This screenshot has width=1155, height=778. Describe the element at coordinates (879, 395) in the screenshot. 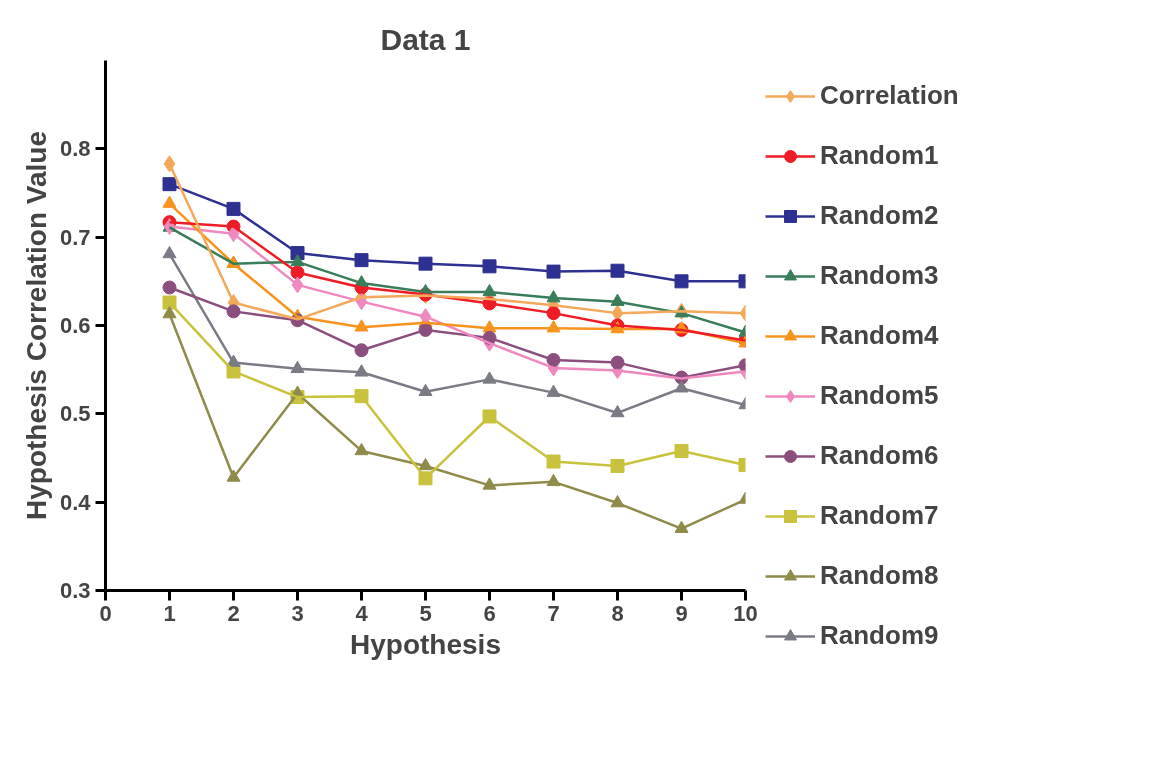

I see `legend-label: Random5` at that location.